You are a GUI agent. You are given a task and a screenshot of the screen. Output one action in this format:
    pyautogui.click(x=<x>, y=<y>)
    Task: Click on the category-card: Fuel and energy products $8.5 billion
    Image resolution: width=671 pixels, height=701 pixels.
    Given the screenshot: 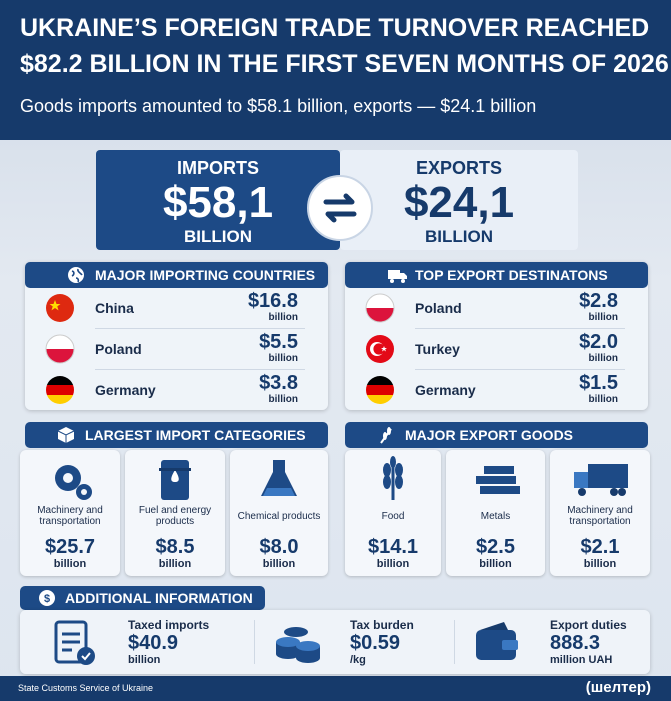 What is the action you would take?
    pyautogui.click(x=175, y=513)
    